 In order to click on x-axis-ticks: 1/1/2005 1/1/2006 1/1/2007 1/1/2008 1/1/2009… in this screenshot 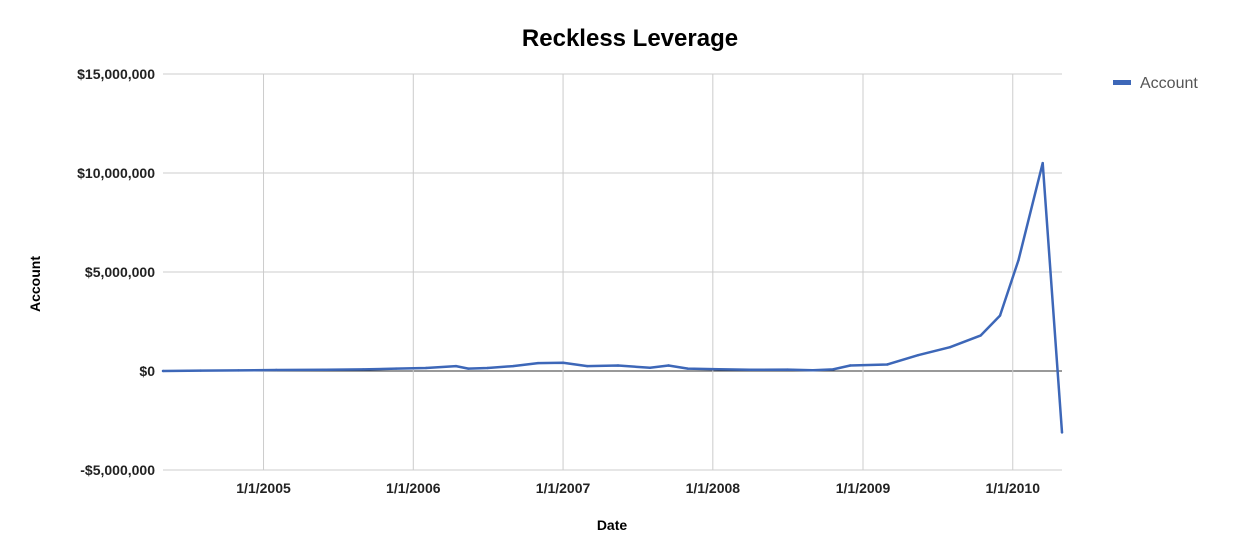, I will do `click(638, 488)`.